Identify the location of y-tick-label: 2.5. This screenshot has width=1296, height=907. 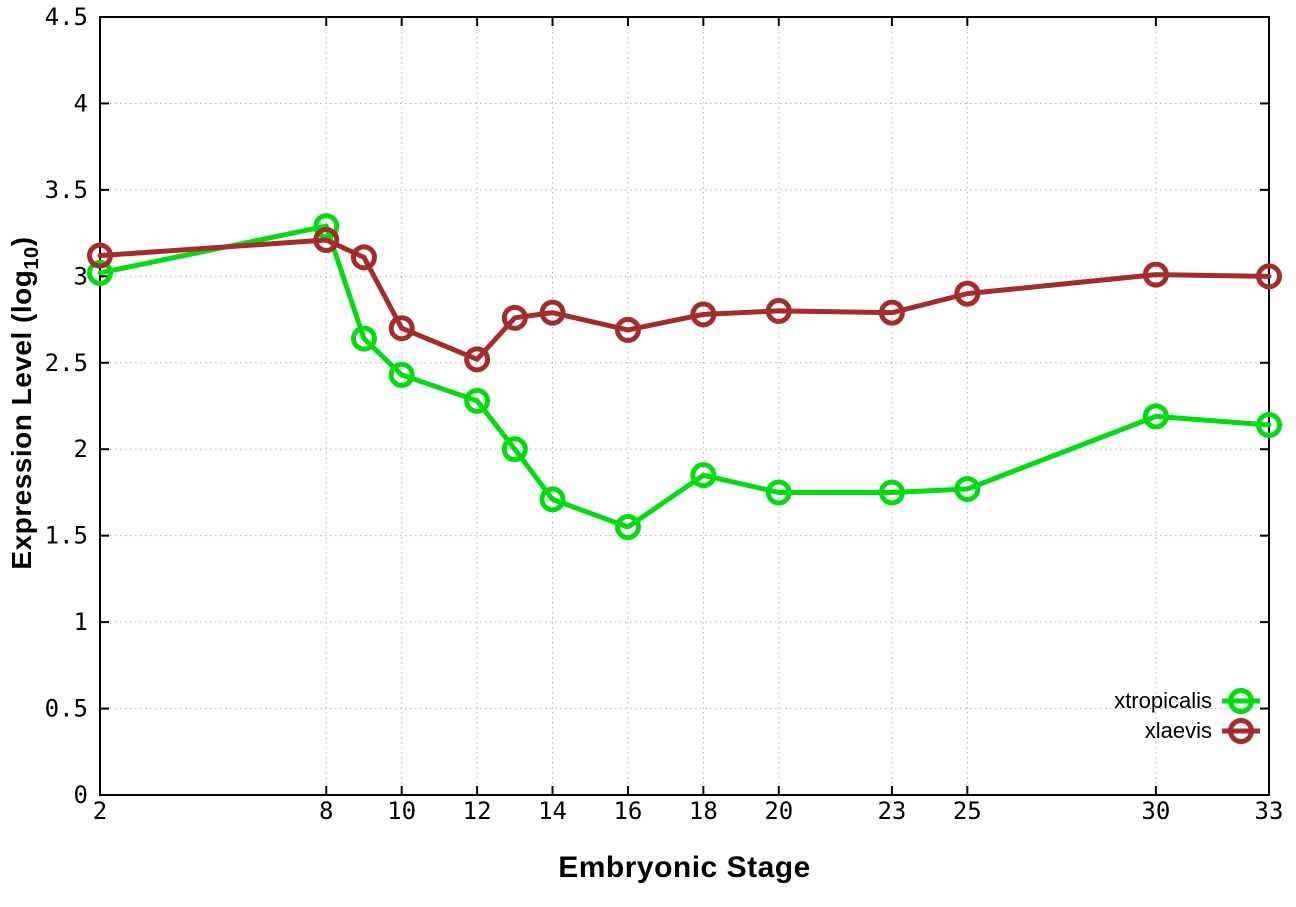
(66, 363).